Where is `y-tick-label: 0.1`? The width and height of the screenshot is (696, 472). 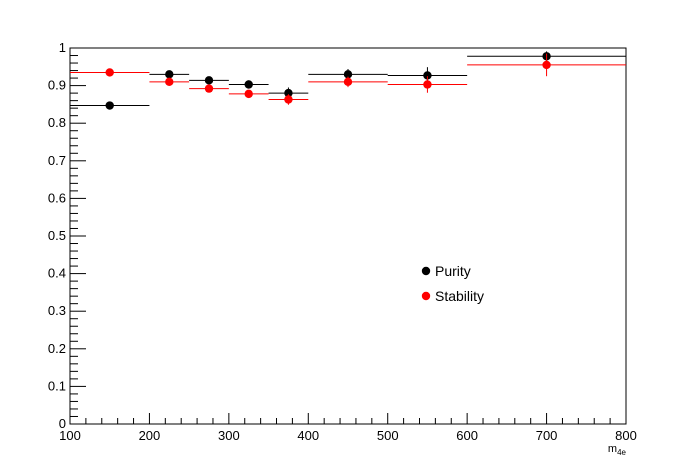 y-tick-label: 0.1 is located at coordinates (57, 385).